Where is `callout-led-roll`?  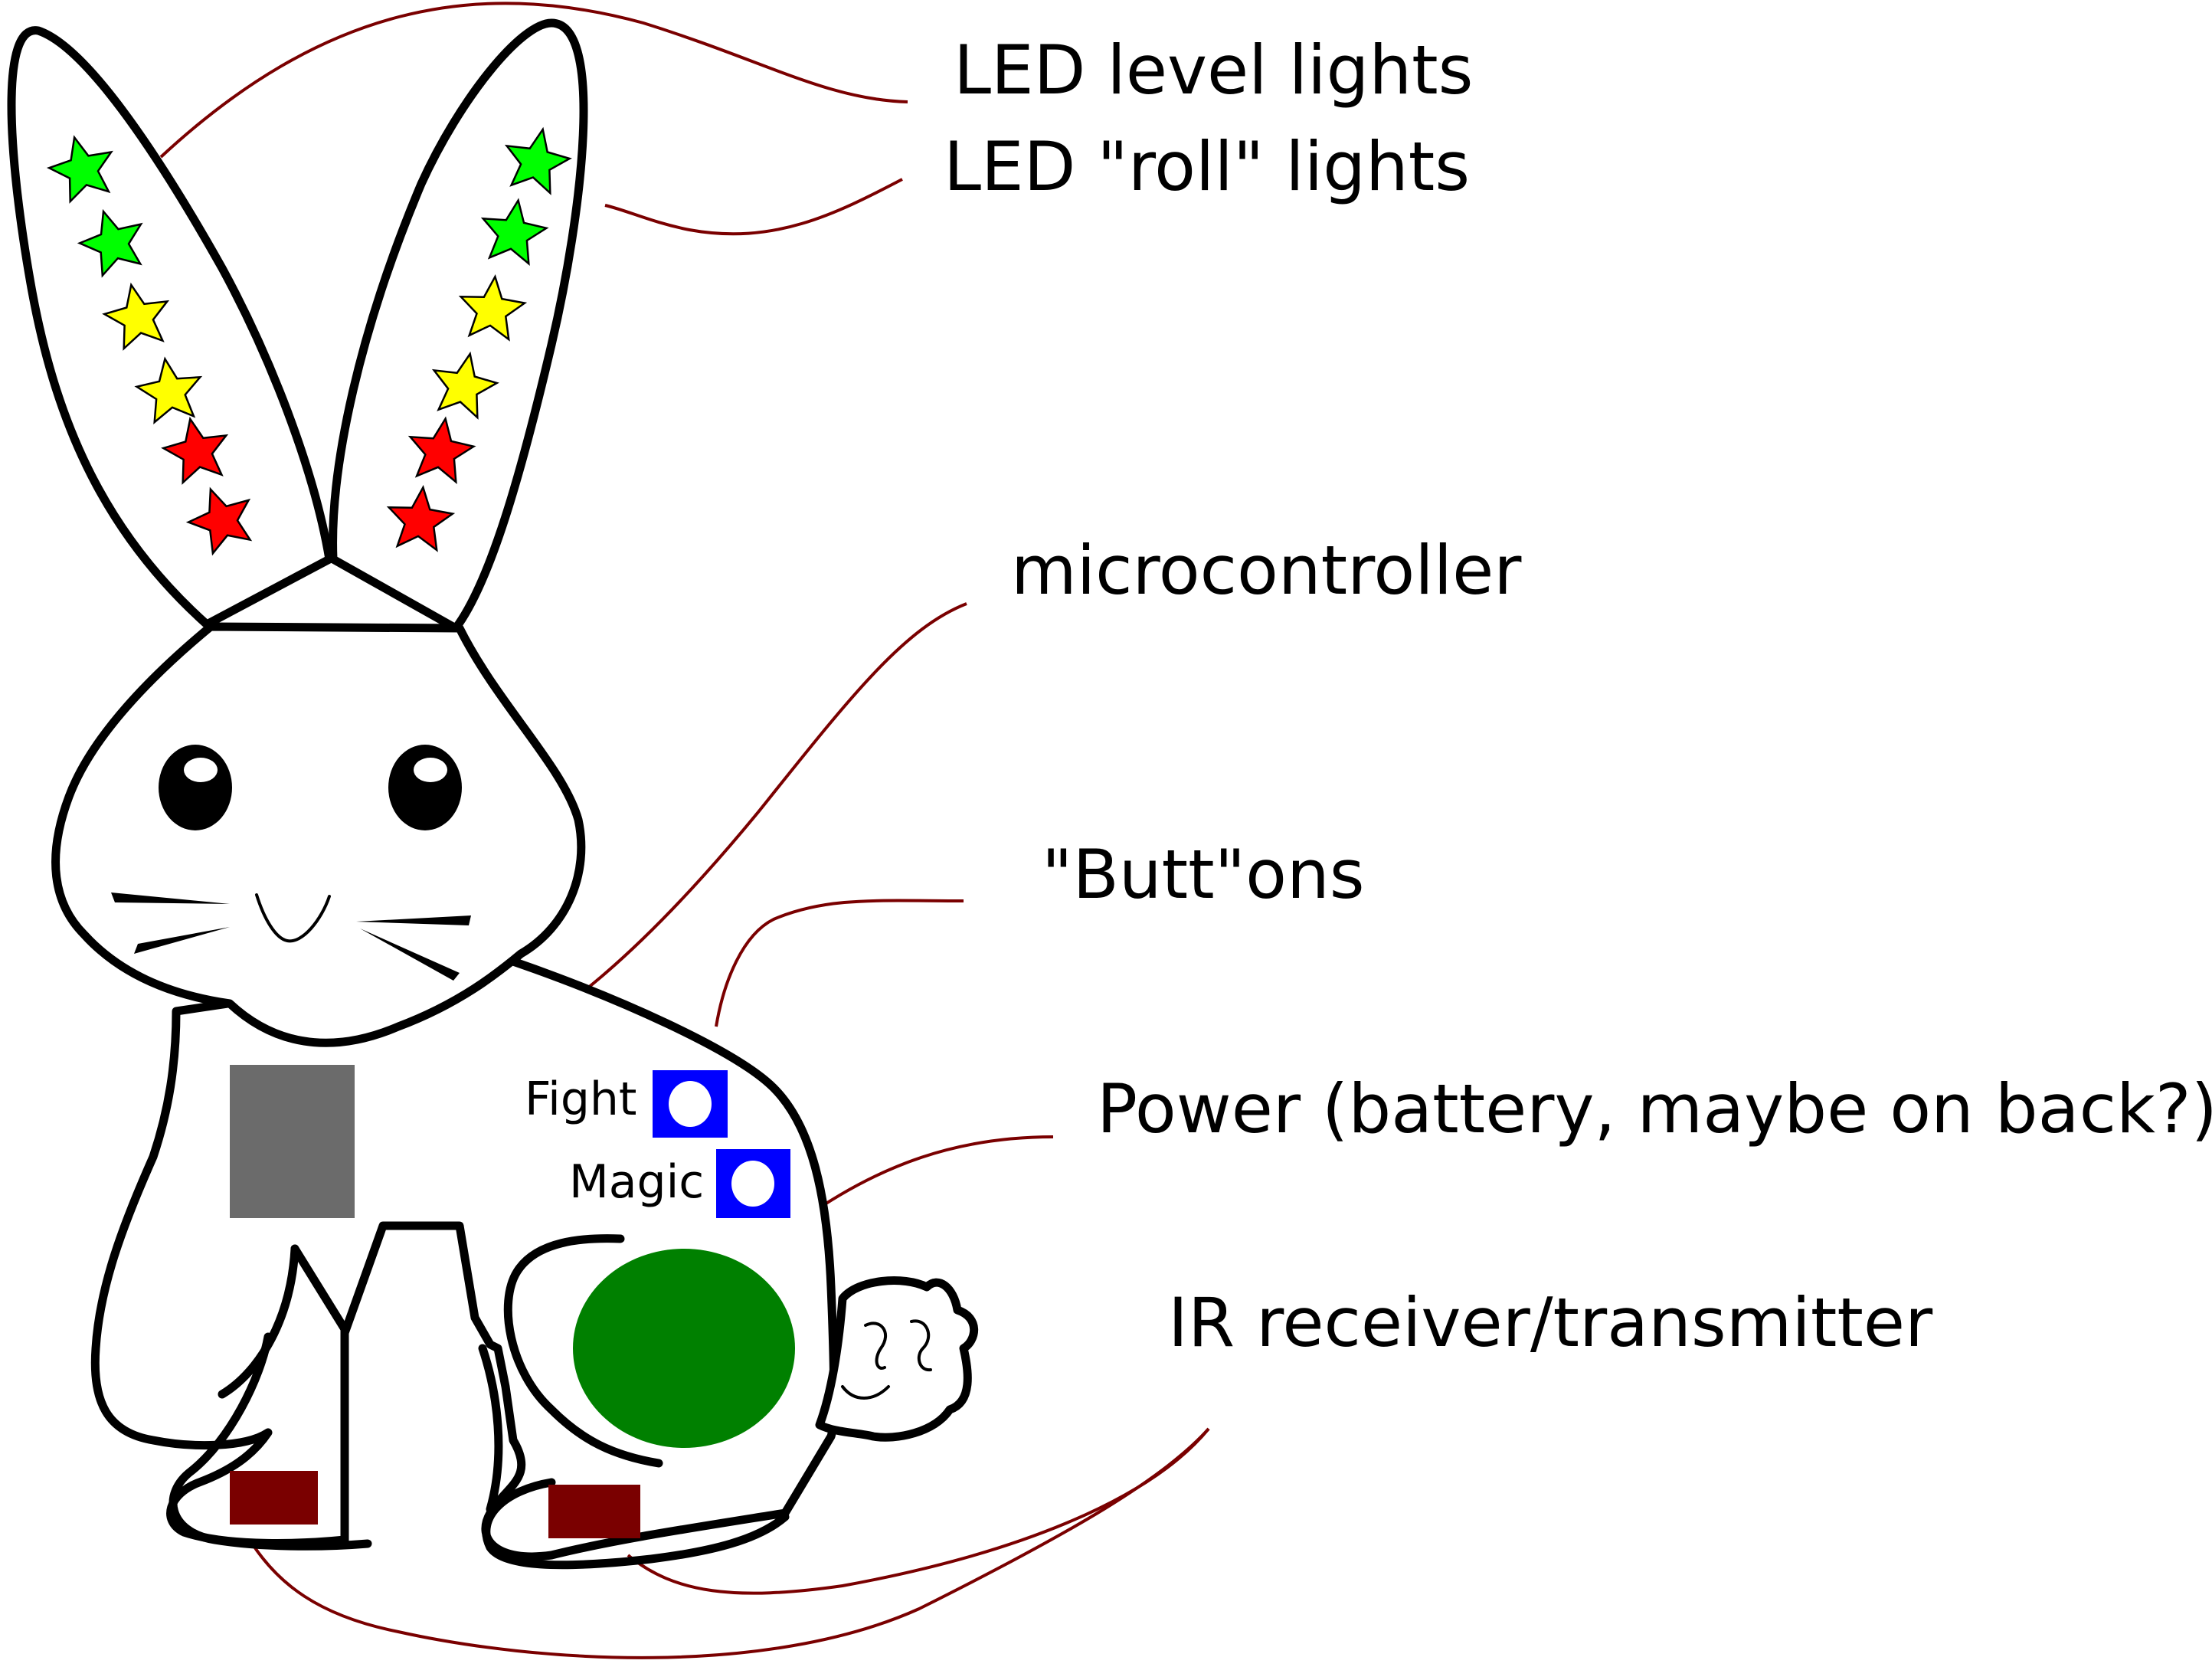
callout-led-roll is located at coordinates (754, 207).